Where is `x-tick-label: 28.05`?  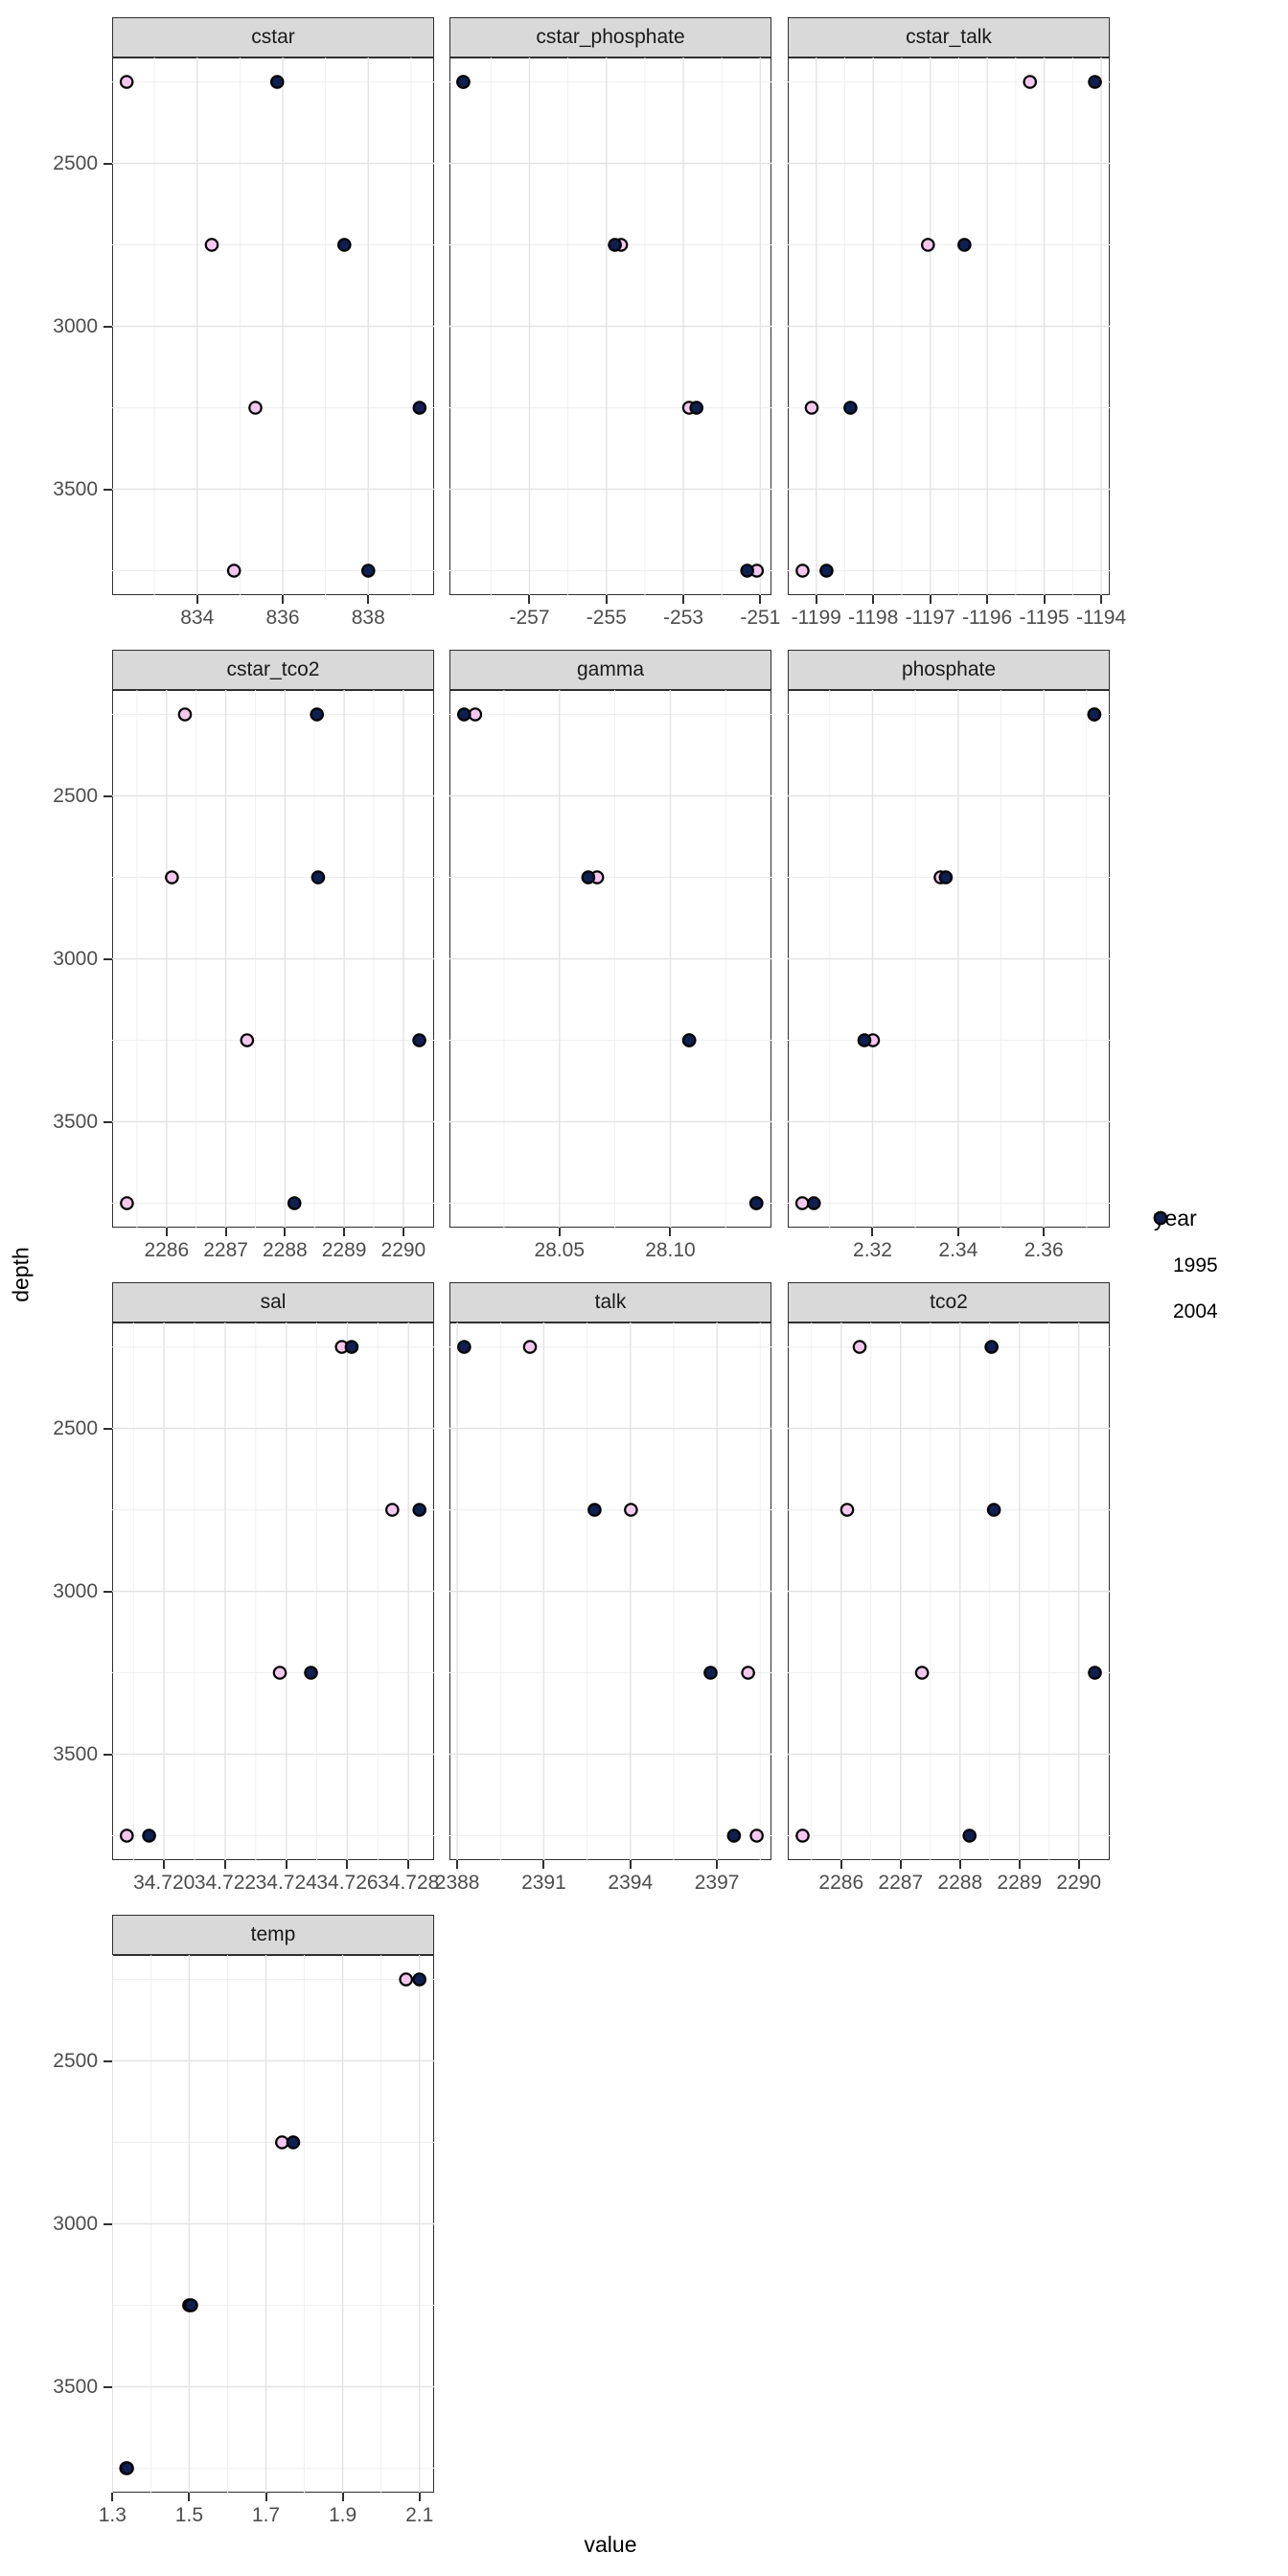
x-tick-label: 28.05 is located at coordinates (560, 1250).